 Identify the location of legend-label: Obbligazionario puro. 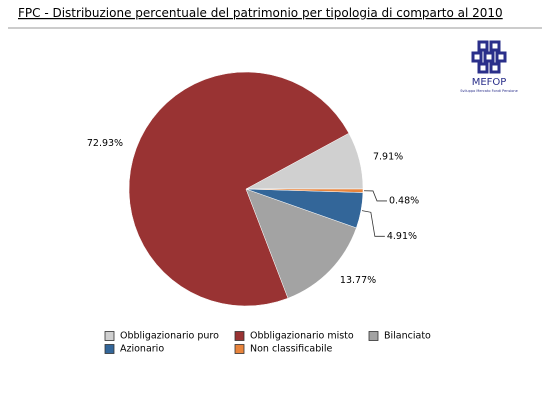
(169, 336).